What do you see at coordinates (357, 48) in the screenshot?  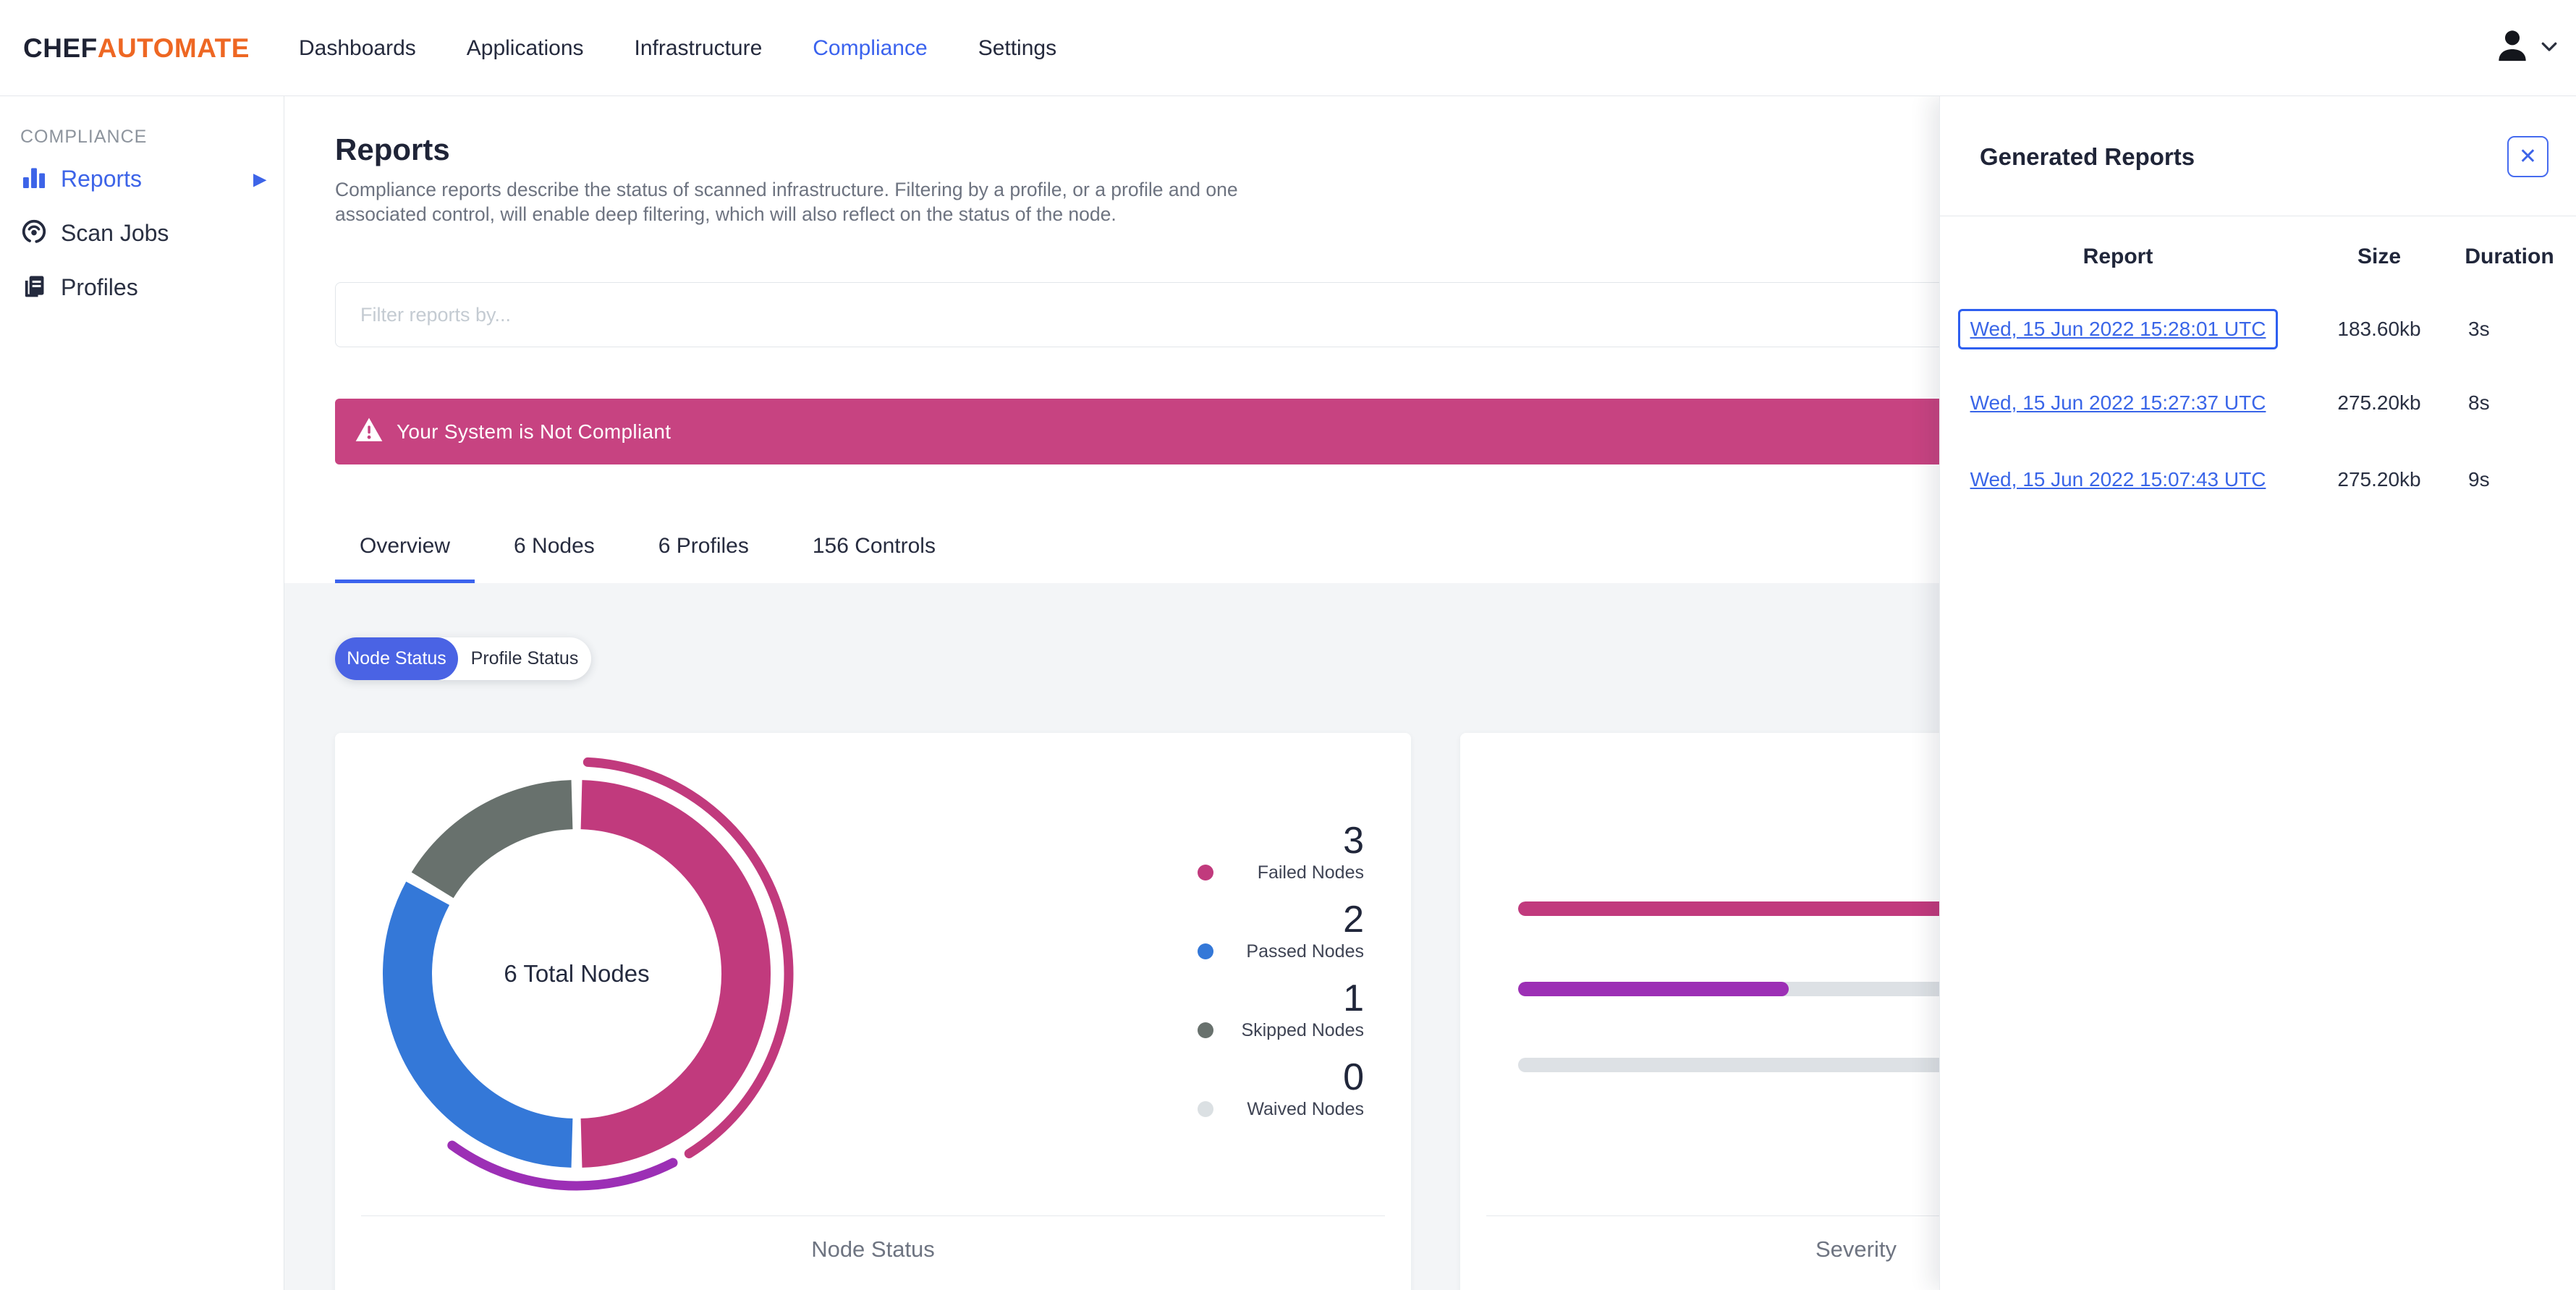 I see `nav-dashboards: Dashboards` at bounding box center [357, 48].